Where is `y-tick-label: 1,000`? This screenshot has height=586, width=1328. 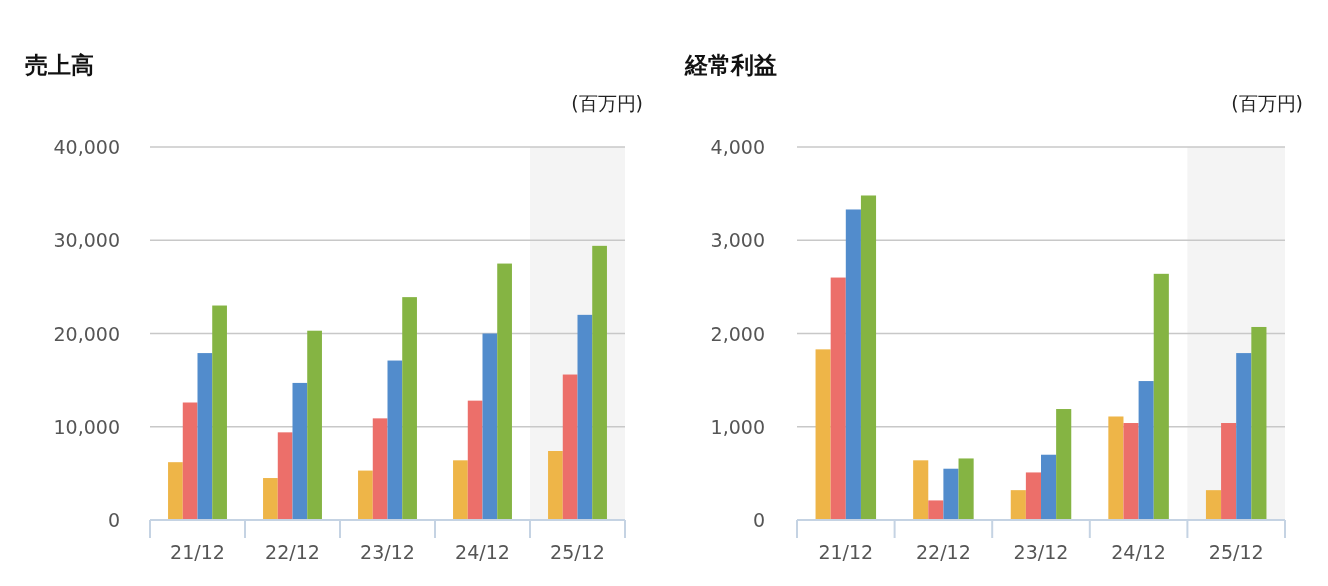 y-tick-label: 1,000 is located at coordinates (737, 426).